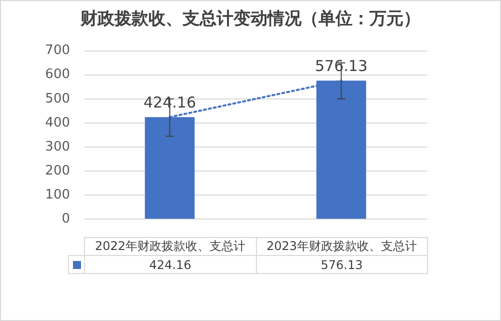 The width and height of the screenshot is (501, 321). Describe the element at coordinates (342, 247) in the screenshot. I see `x-tick-label: 2023年财政拨款收、支总计` at that location.